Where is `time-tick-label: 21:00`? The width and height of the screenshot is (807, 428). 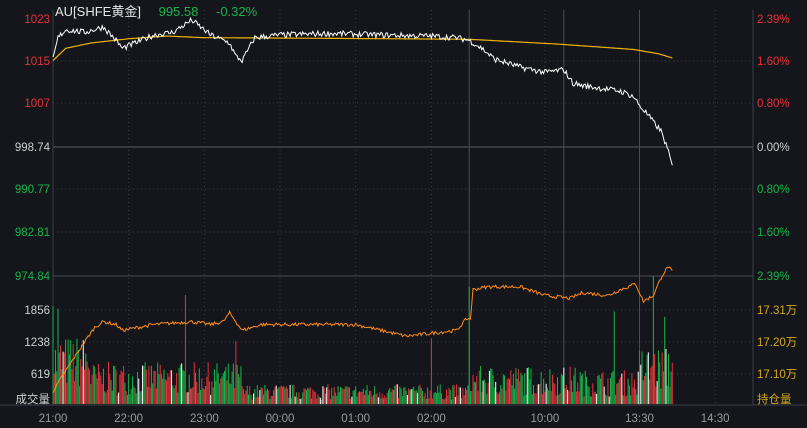 time-tick-label: 21:00 is located at coordinates (53, 419).